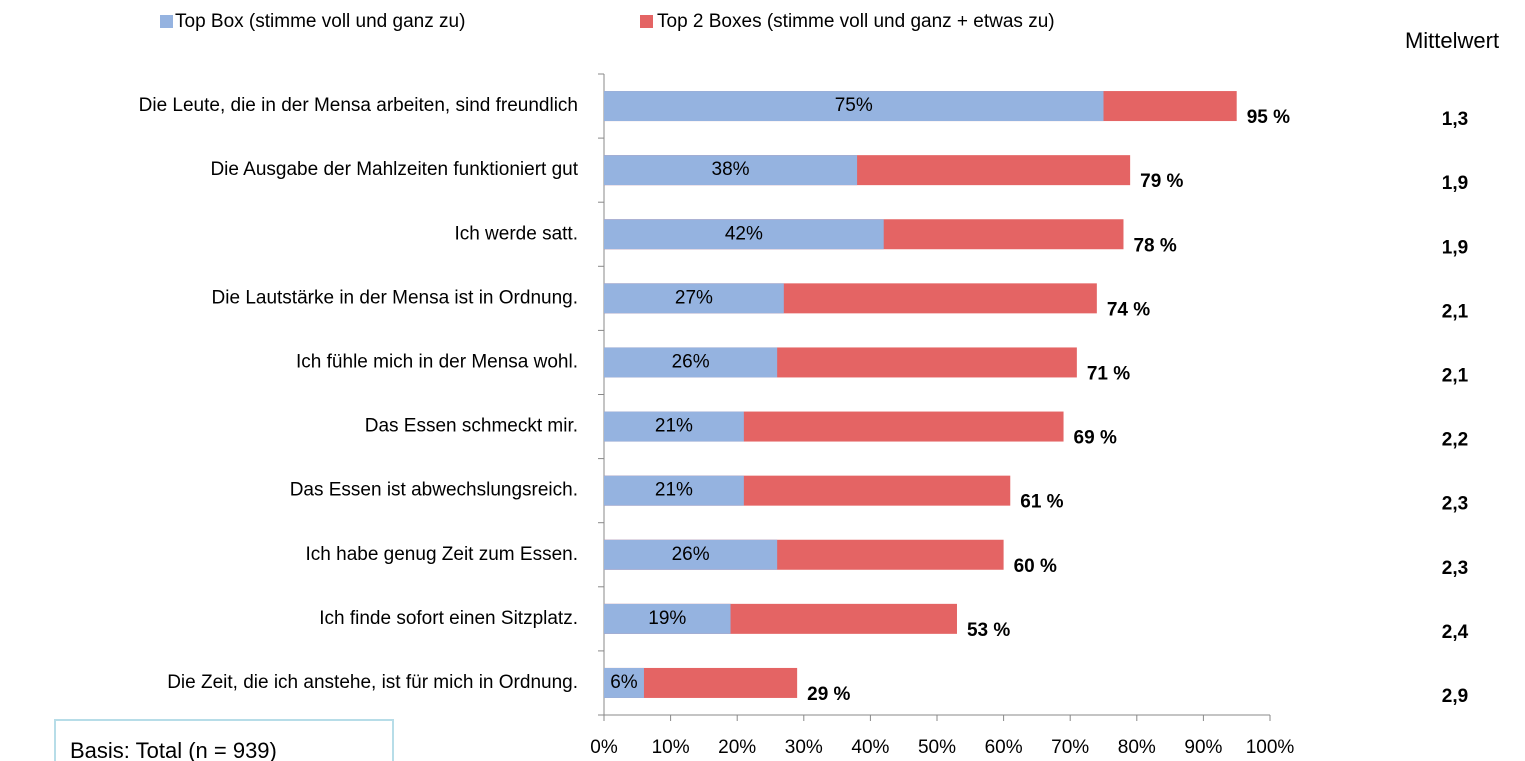  I want to click on value-label: 42%, so click(744, 233).